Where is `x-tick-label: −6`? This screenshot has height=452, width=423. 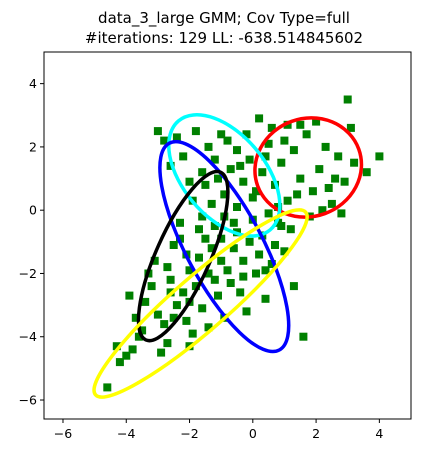 x-tick-label: −6 is located at coordinates (63, 433).